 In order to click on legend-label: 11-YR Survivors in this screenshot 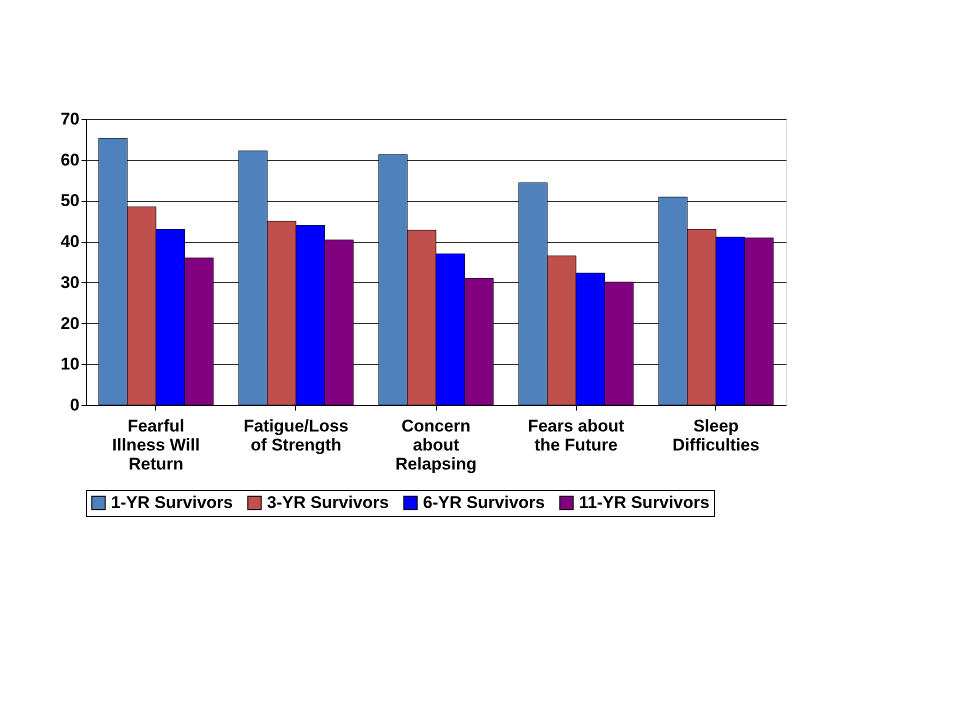, I will do `click(644, 502)`.